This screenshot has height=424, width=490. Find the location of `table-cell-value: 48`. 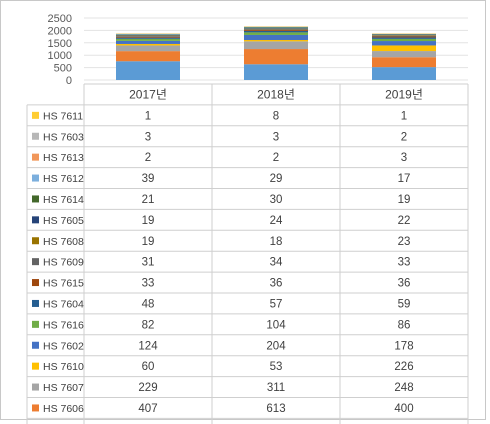

table-cell-value: 48 is located at coordinates (148, 304).